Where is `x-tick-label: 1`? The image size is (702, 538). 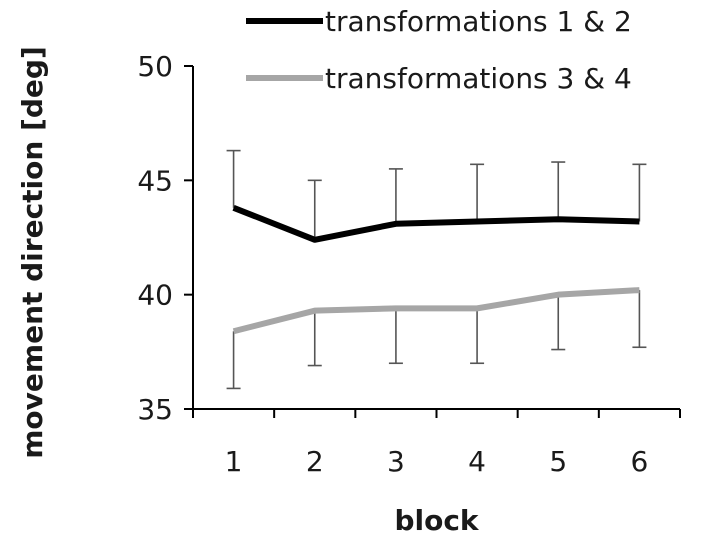 x-tick-label: 1 is located at coordinates (234, 461).